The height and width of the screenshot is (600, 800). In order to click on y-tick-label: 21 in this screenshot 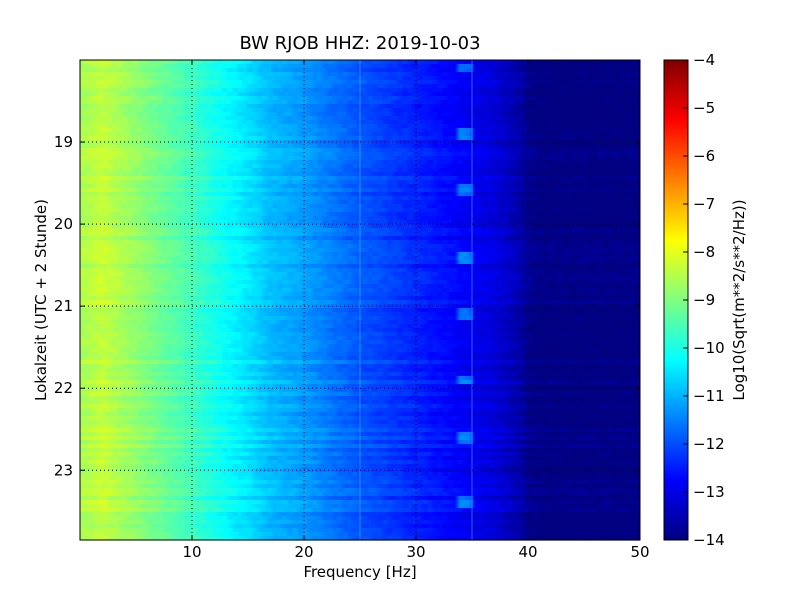, I will do `click(63, 306)`.